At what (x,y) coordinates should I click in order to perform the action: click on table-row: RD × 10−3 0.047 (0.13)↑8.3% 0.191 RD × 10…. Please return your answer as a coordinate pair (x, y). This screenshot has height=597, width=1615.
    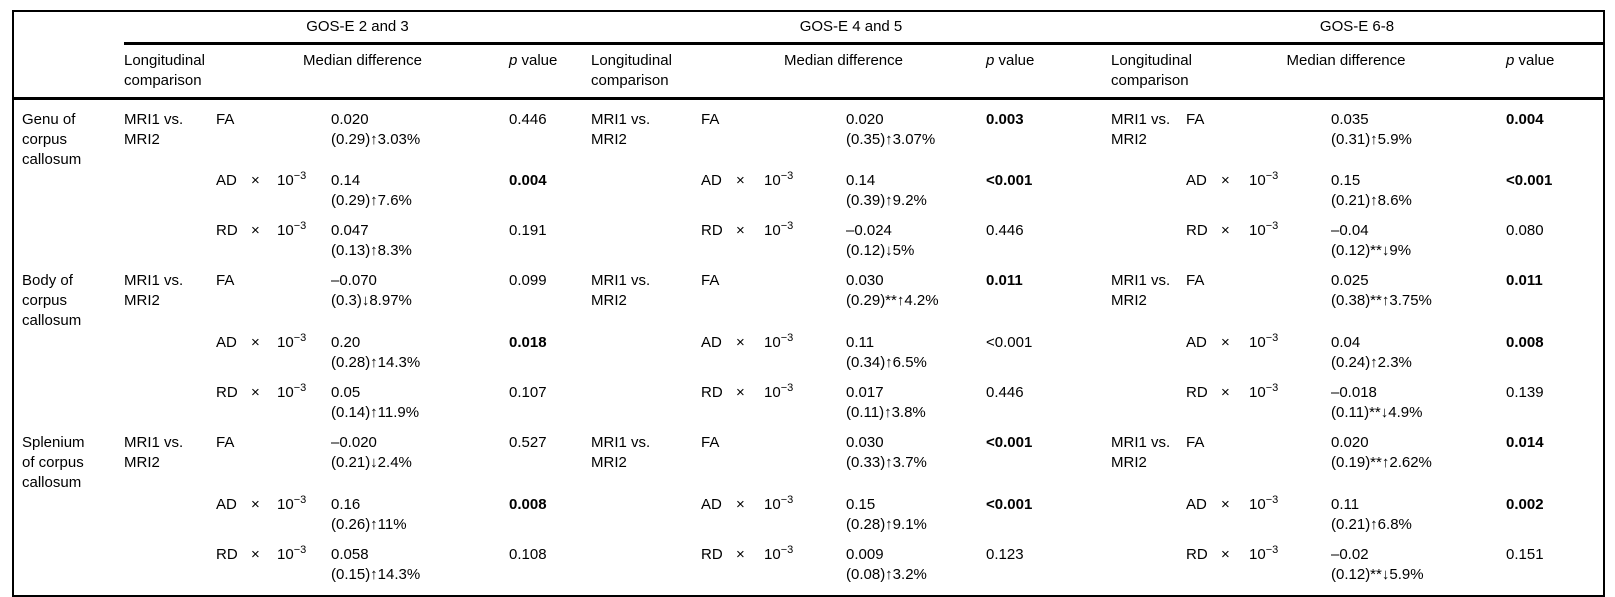
    Looking at the image, I should click on (808, 236).